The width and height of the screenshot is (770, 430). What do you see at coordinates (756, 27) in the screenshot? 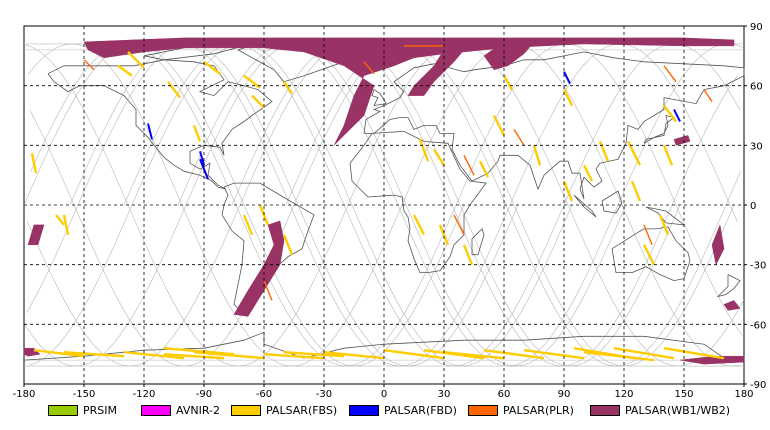
I see `lat-tick-label: 90` at bounding box center [756, 27].